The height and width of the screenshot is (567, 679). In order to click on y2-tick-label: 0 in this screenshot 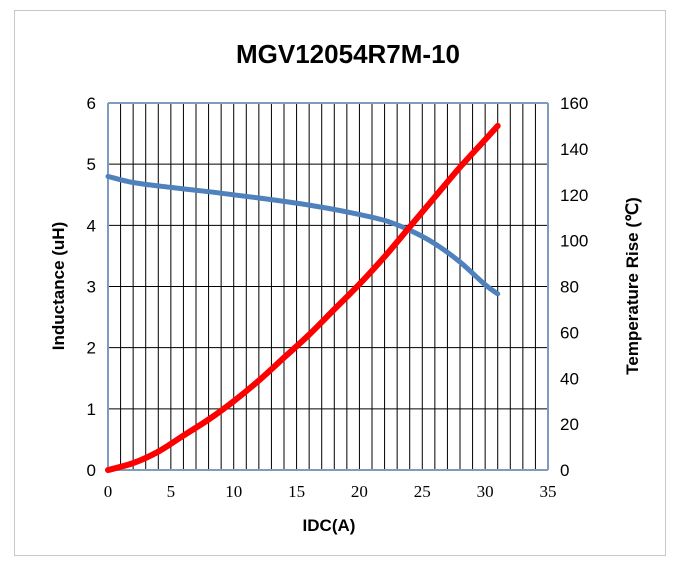, I will do `click(564, 470)`.